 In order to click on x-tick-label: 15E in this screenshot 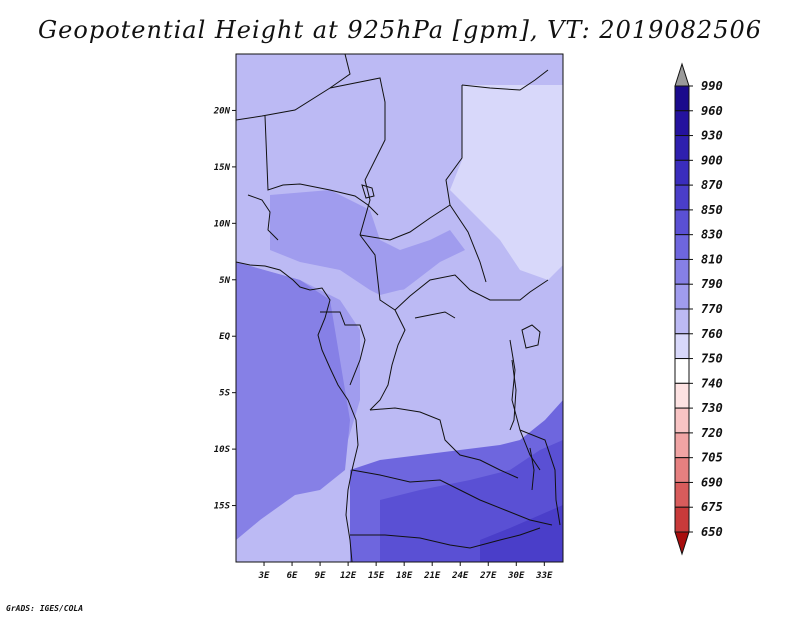, I will do `click(376, 576)`.